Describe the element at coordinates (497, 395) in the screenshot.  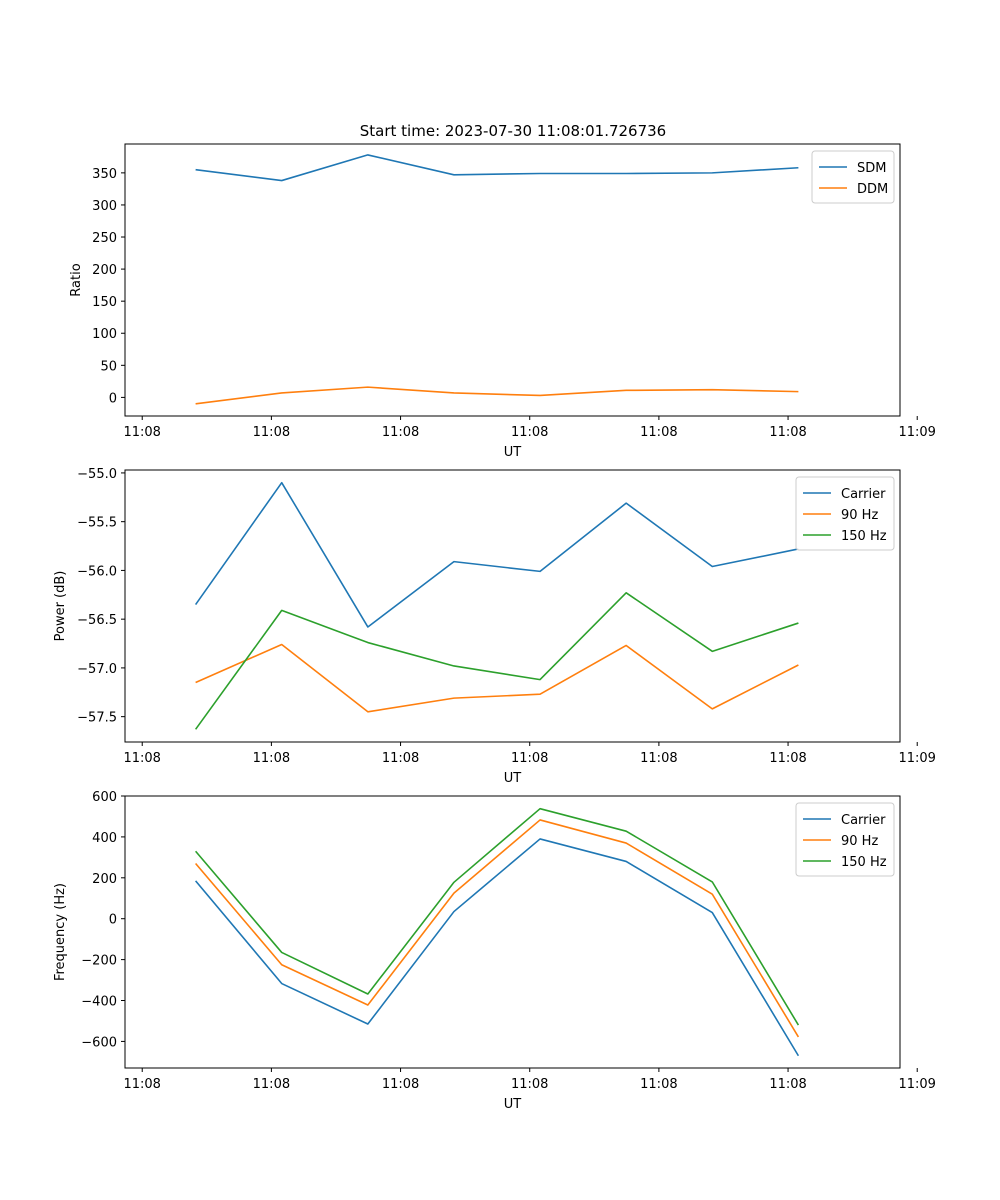
I see `series-line-ddm` at that location.